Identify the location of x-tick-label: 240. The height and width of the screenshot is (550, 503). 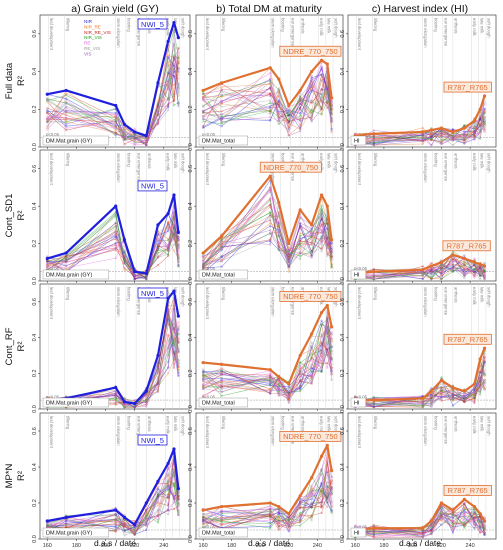
(470, 546).